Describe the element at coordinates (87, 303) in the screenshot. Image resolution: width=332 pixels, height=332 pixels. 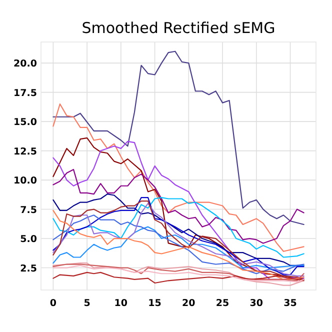
I see `x-tick-label: 5` at that location.